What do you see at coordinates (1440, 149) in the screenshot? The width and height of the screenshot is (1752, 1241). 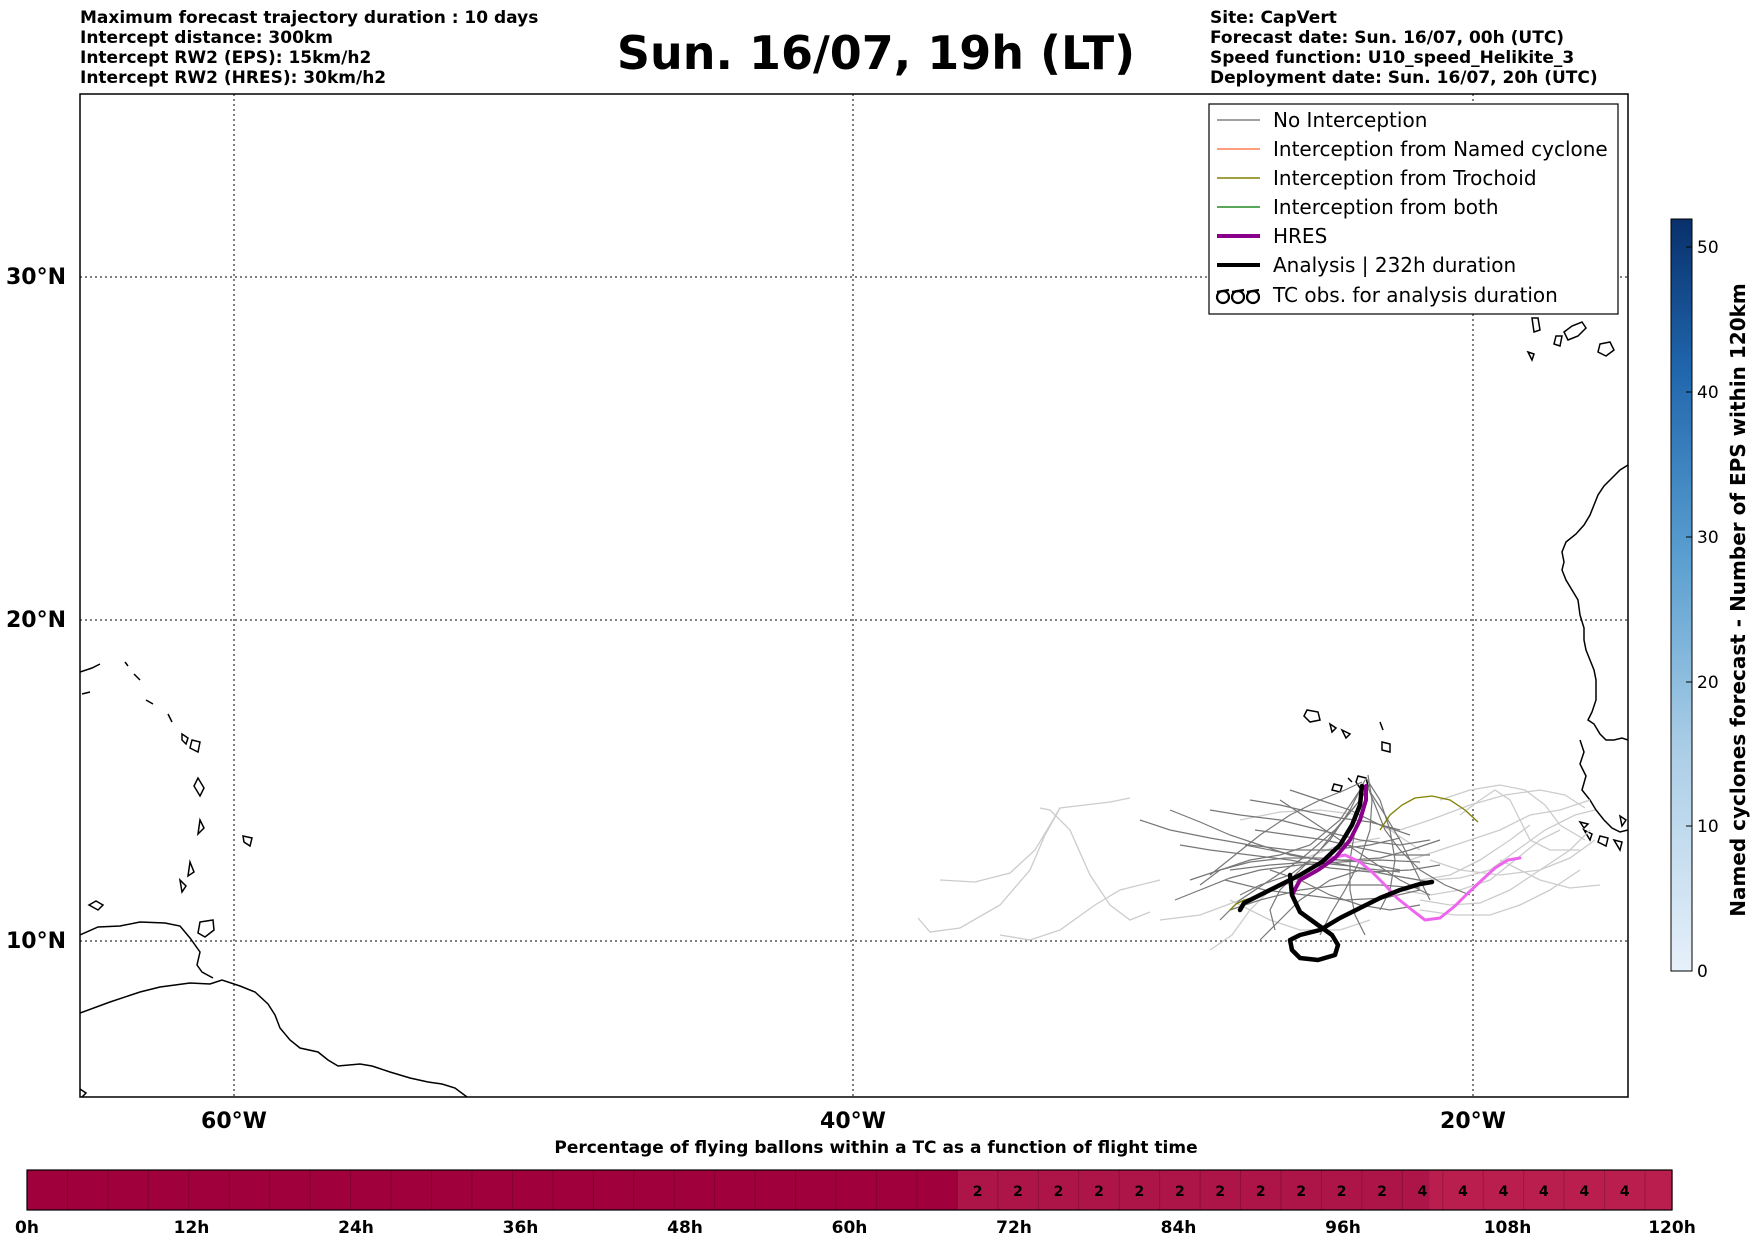 I see `legend-label: Interception from Named cyclone` at bounding box center [1440, 149].